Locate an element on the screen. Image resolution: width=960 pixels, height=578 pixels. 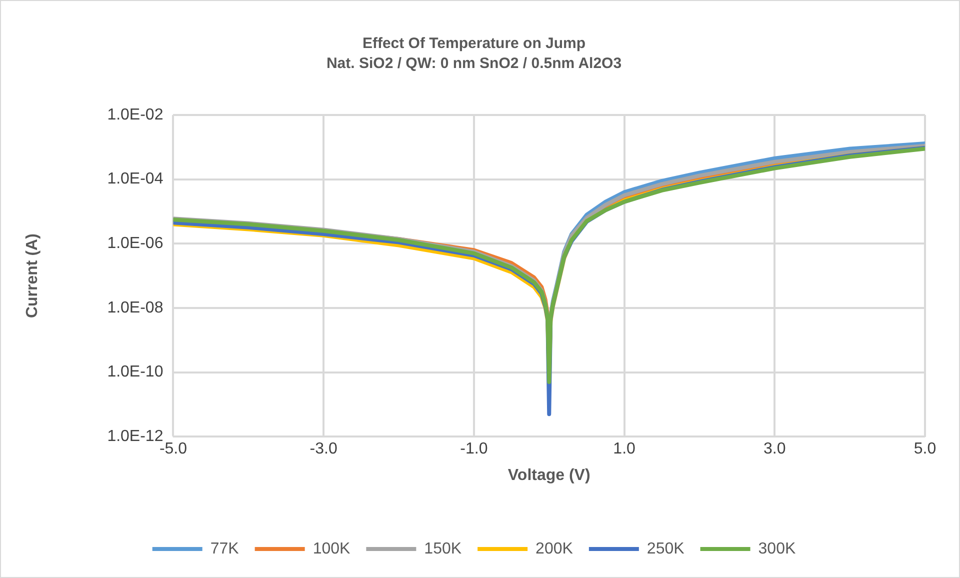
legend-label: 150K is located at coordinates (443, 549).